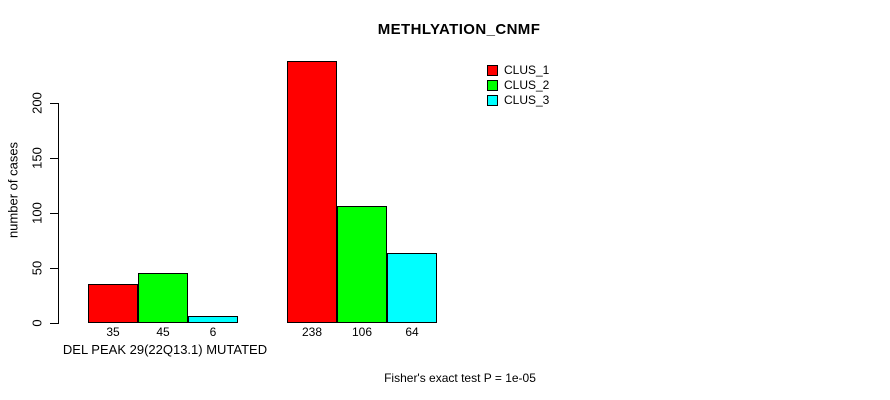 The image size is (890, 400). Describe the element at coordinates (37, 103) in the screenshot. I see `y-axis-tick-label: 200` at that location.